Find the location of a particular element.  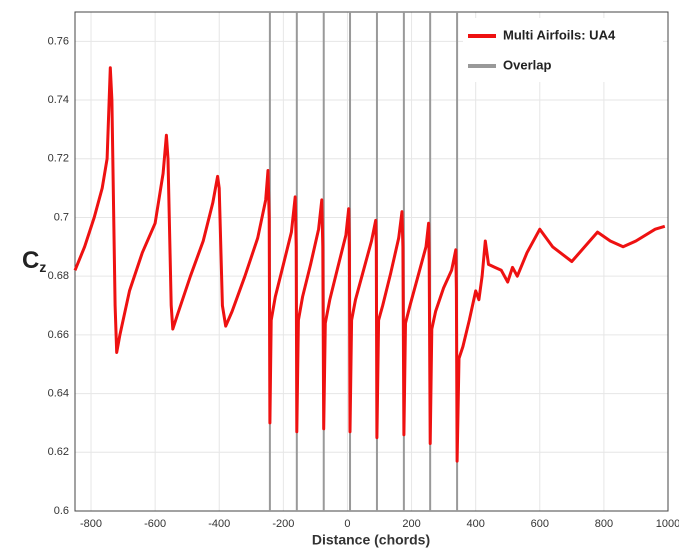

x-tick-label: -600 is located at coordinates (155, 524).